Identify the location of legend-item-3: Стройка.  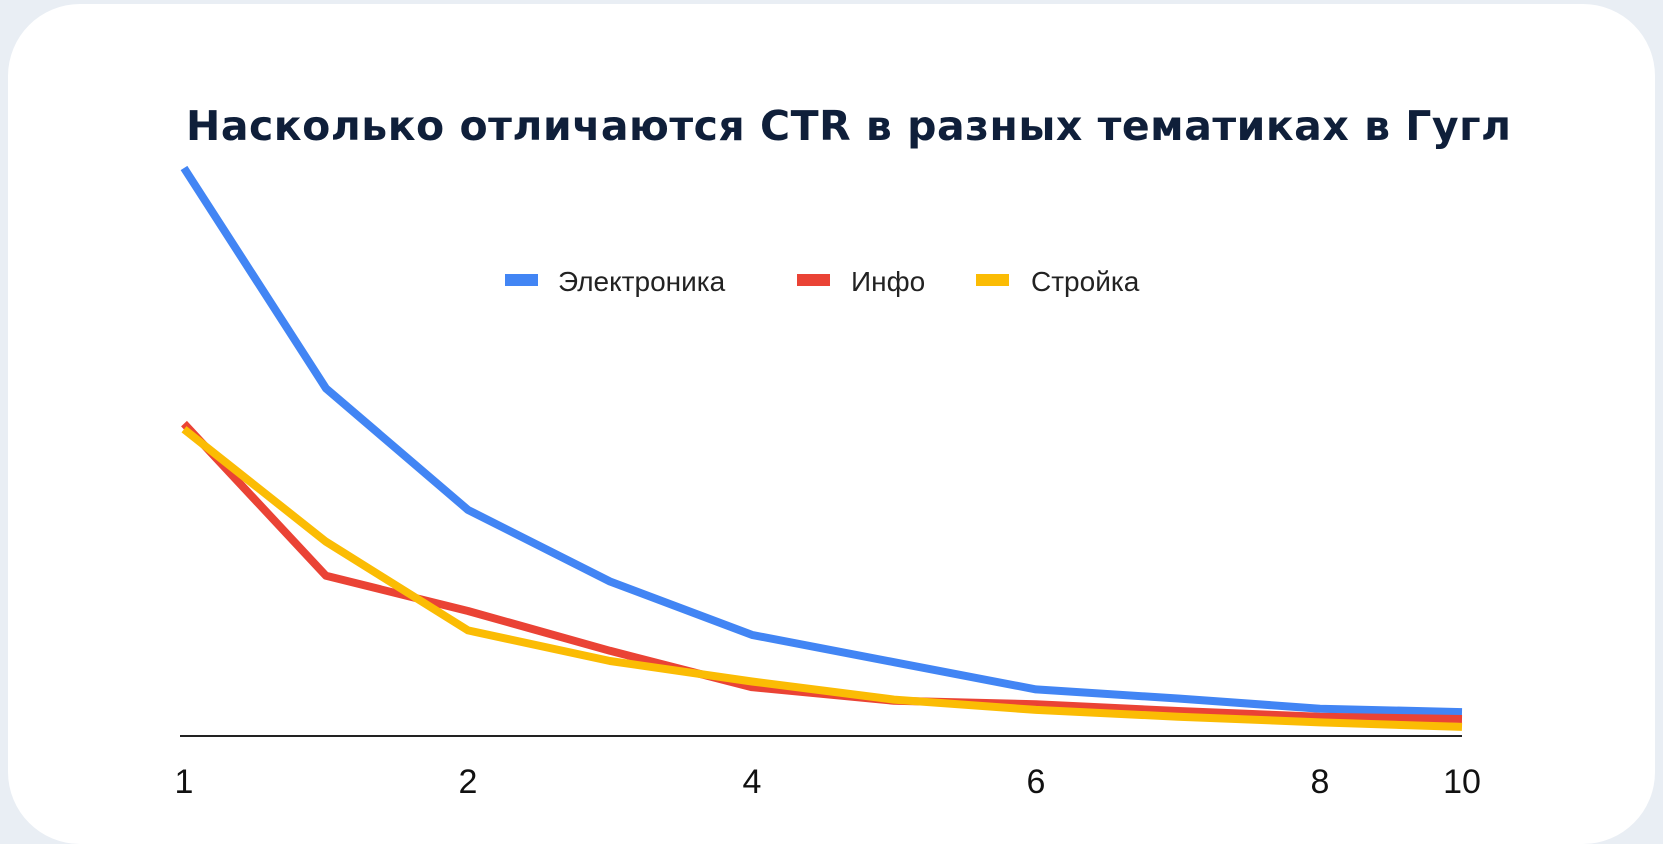
(1058, 281).